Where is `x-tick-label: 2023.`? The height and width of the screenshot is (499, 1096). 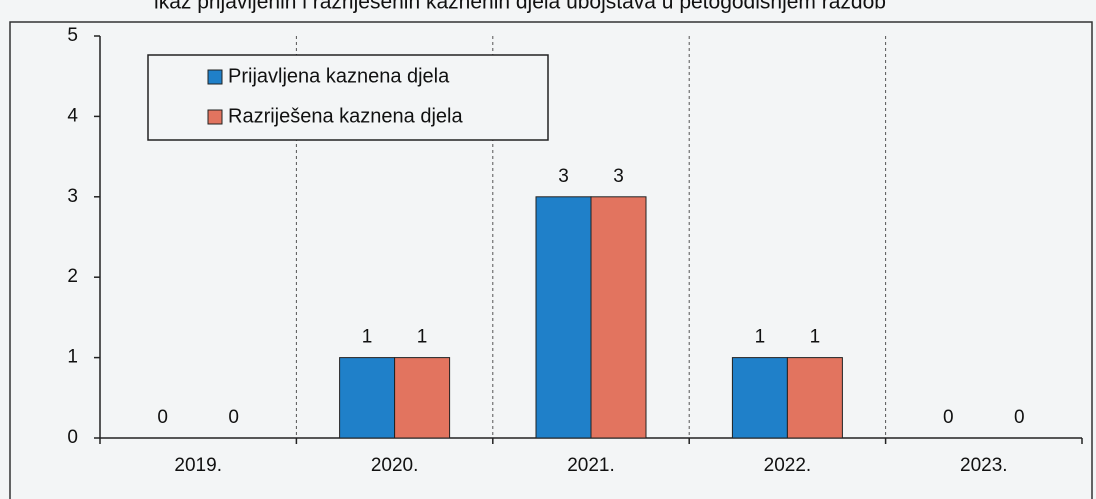 x-tick-label: 2023. is located at coordinates (984, 465).